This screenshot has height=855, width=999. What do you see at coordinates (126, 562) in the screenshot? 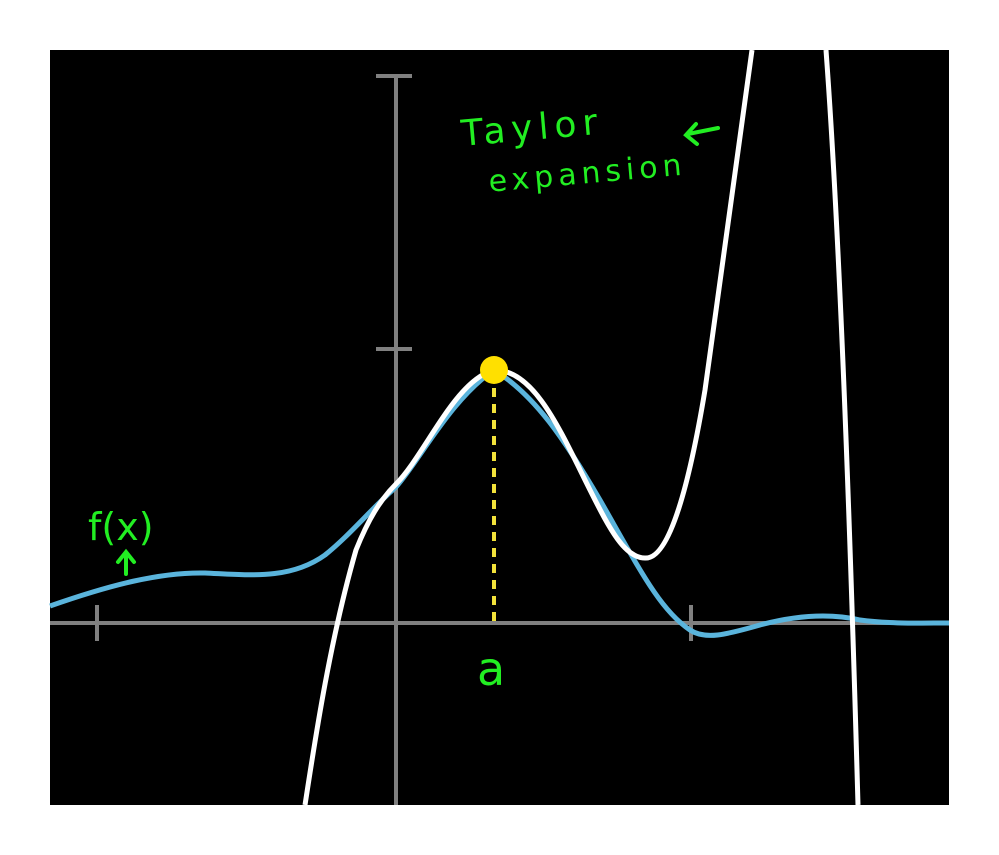
I see `arrow-up-icon` at bounding box center [126, 562].